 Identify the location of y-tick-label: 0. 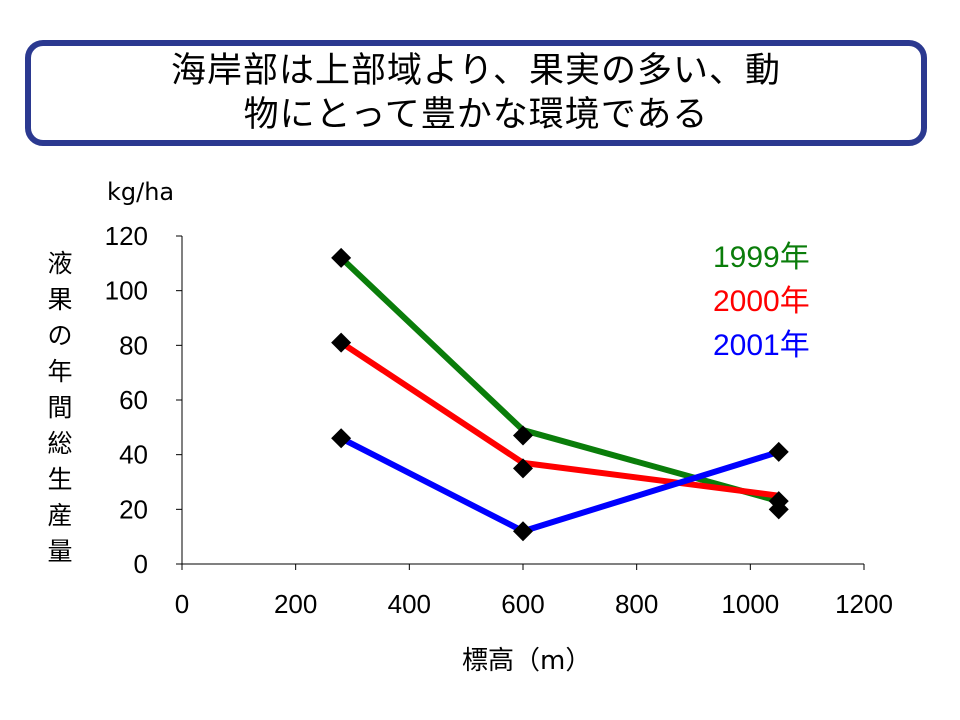
(141, 564).